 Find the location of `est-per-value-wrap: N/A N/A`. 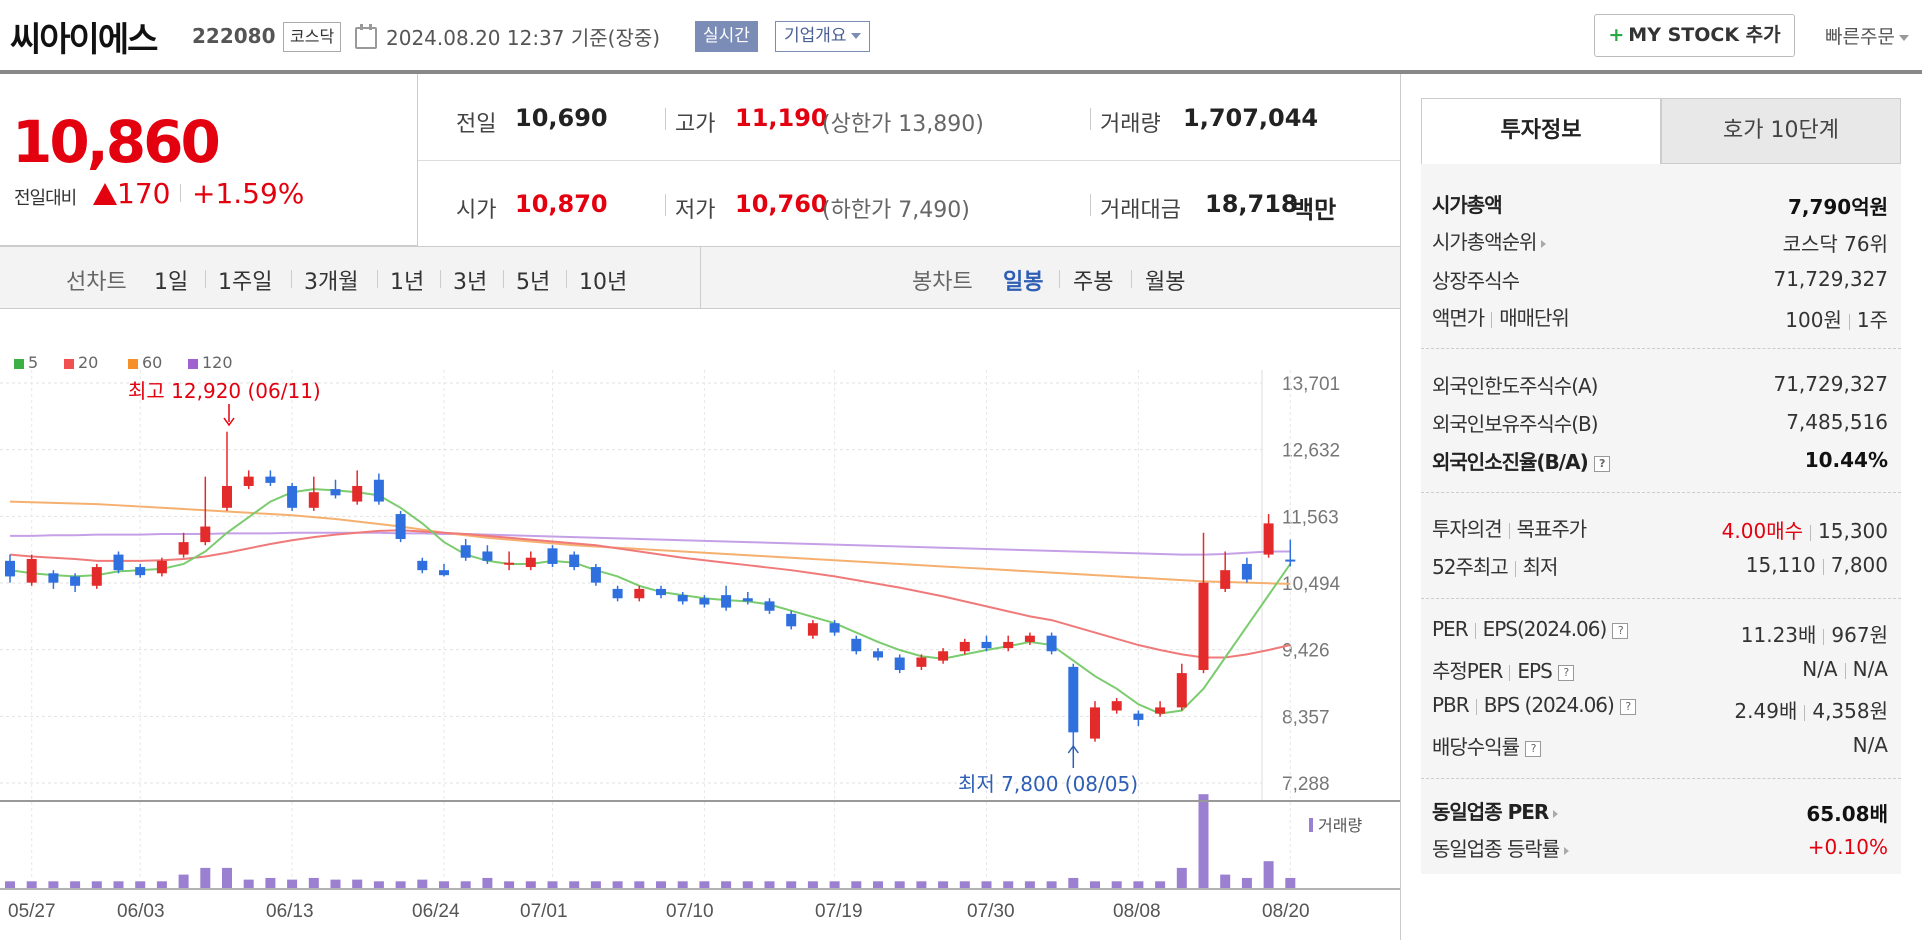

est-per-value-wrap: N/A N/A is located at coordinates (1845, 669).